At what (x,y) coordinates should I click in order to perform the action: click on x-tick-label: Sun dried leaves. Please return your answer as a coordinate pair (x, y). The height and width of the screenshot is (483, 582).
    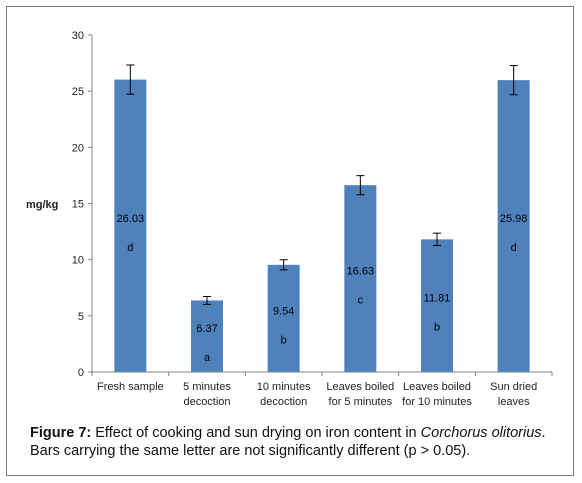
    Looking at the image, I should click on (513, 394).